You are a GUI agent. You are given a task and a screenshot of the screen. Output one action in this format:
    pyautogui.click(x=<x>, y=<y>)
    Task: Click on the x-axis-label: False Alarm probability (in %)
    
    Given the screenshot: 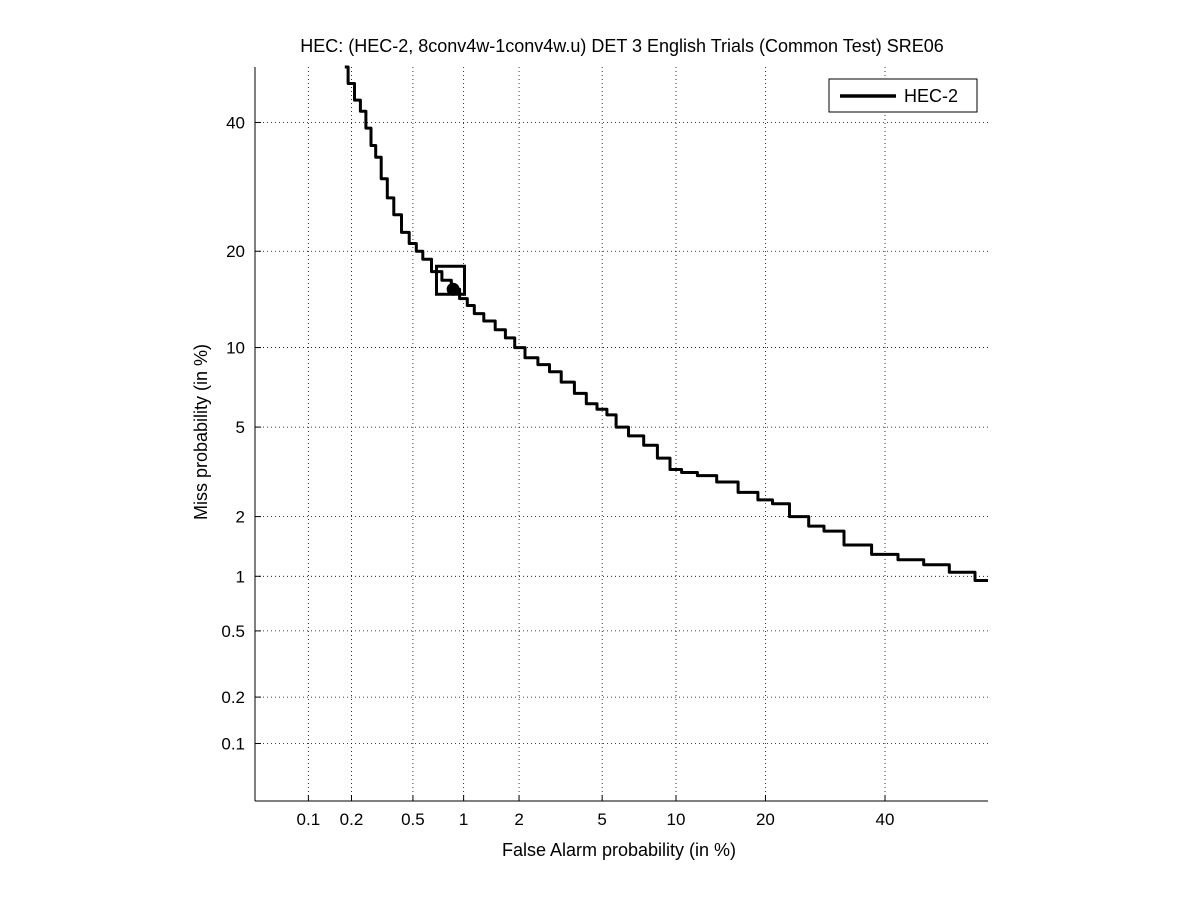 What is the action you would take?
    pyautogui.click(x=619, y=850)
    